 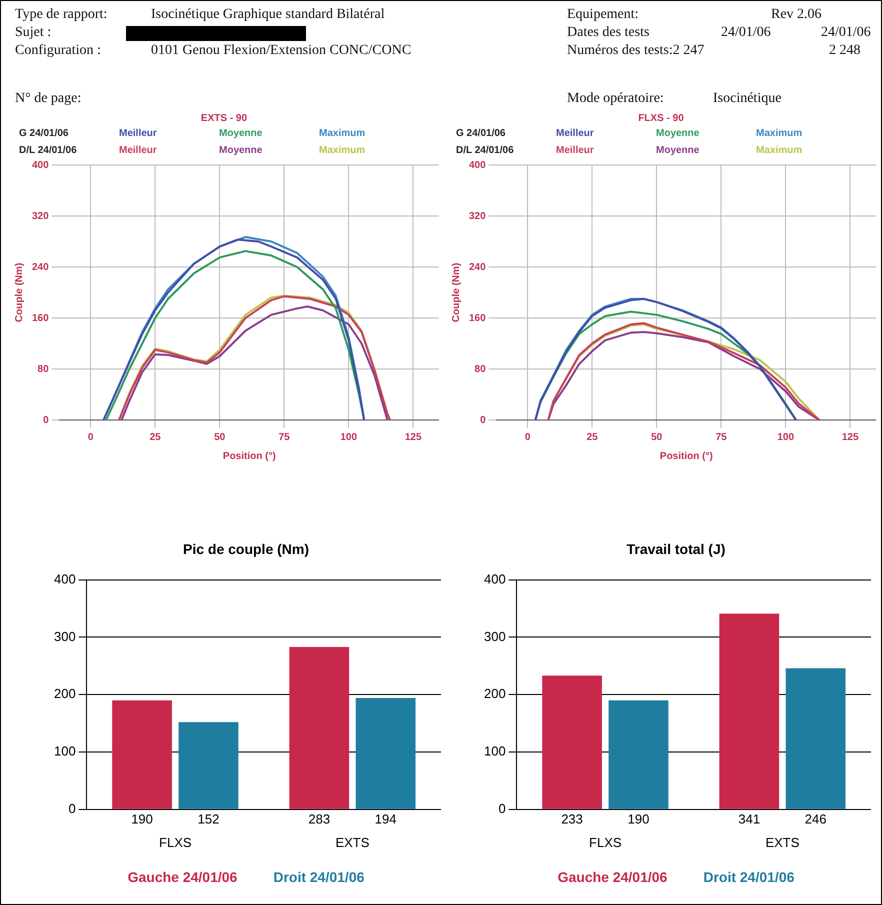 What do you see at coordinates (281, 51) in the screenshot?
I see `text: 0101 Genou Flexion/Extension CONC/CONC` at bounding box center [281, 51].